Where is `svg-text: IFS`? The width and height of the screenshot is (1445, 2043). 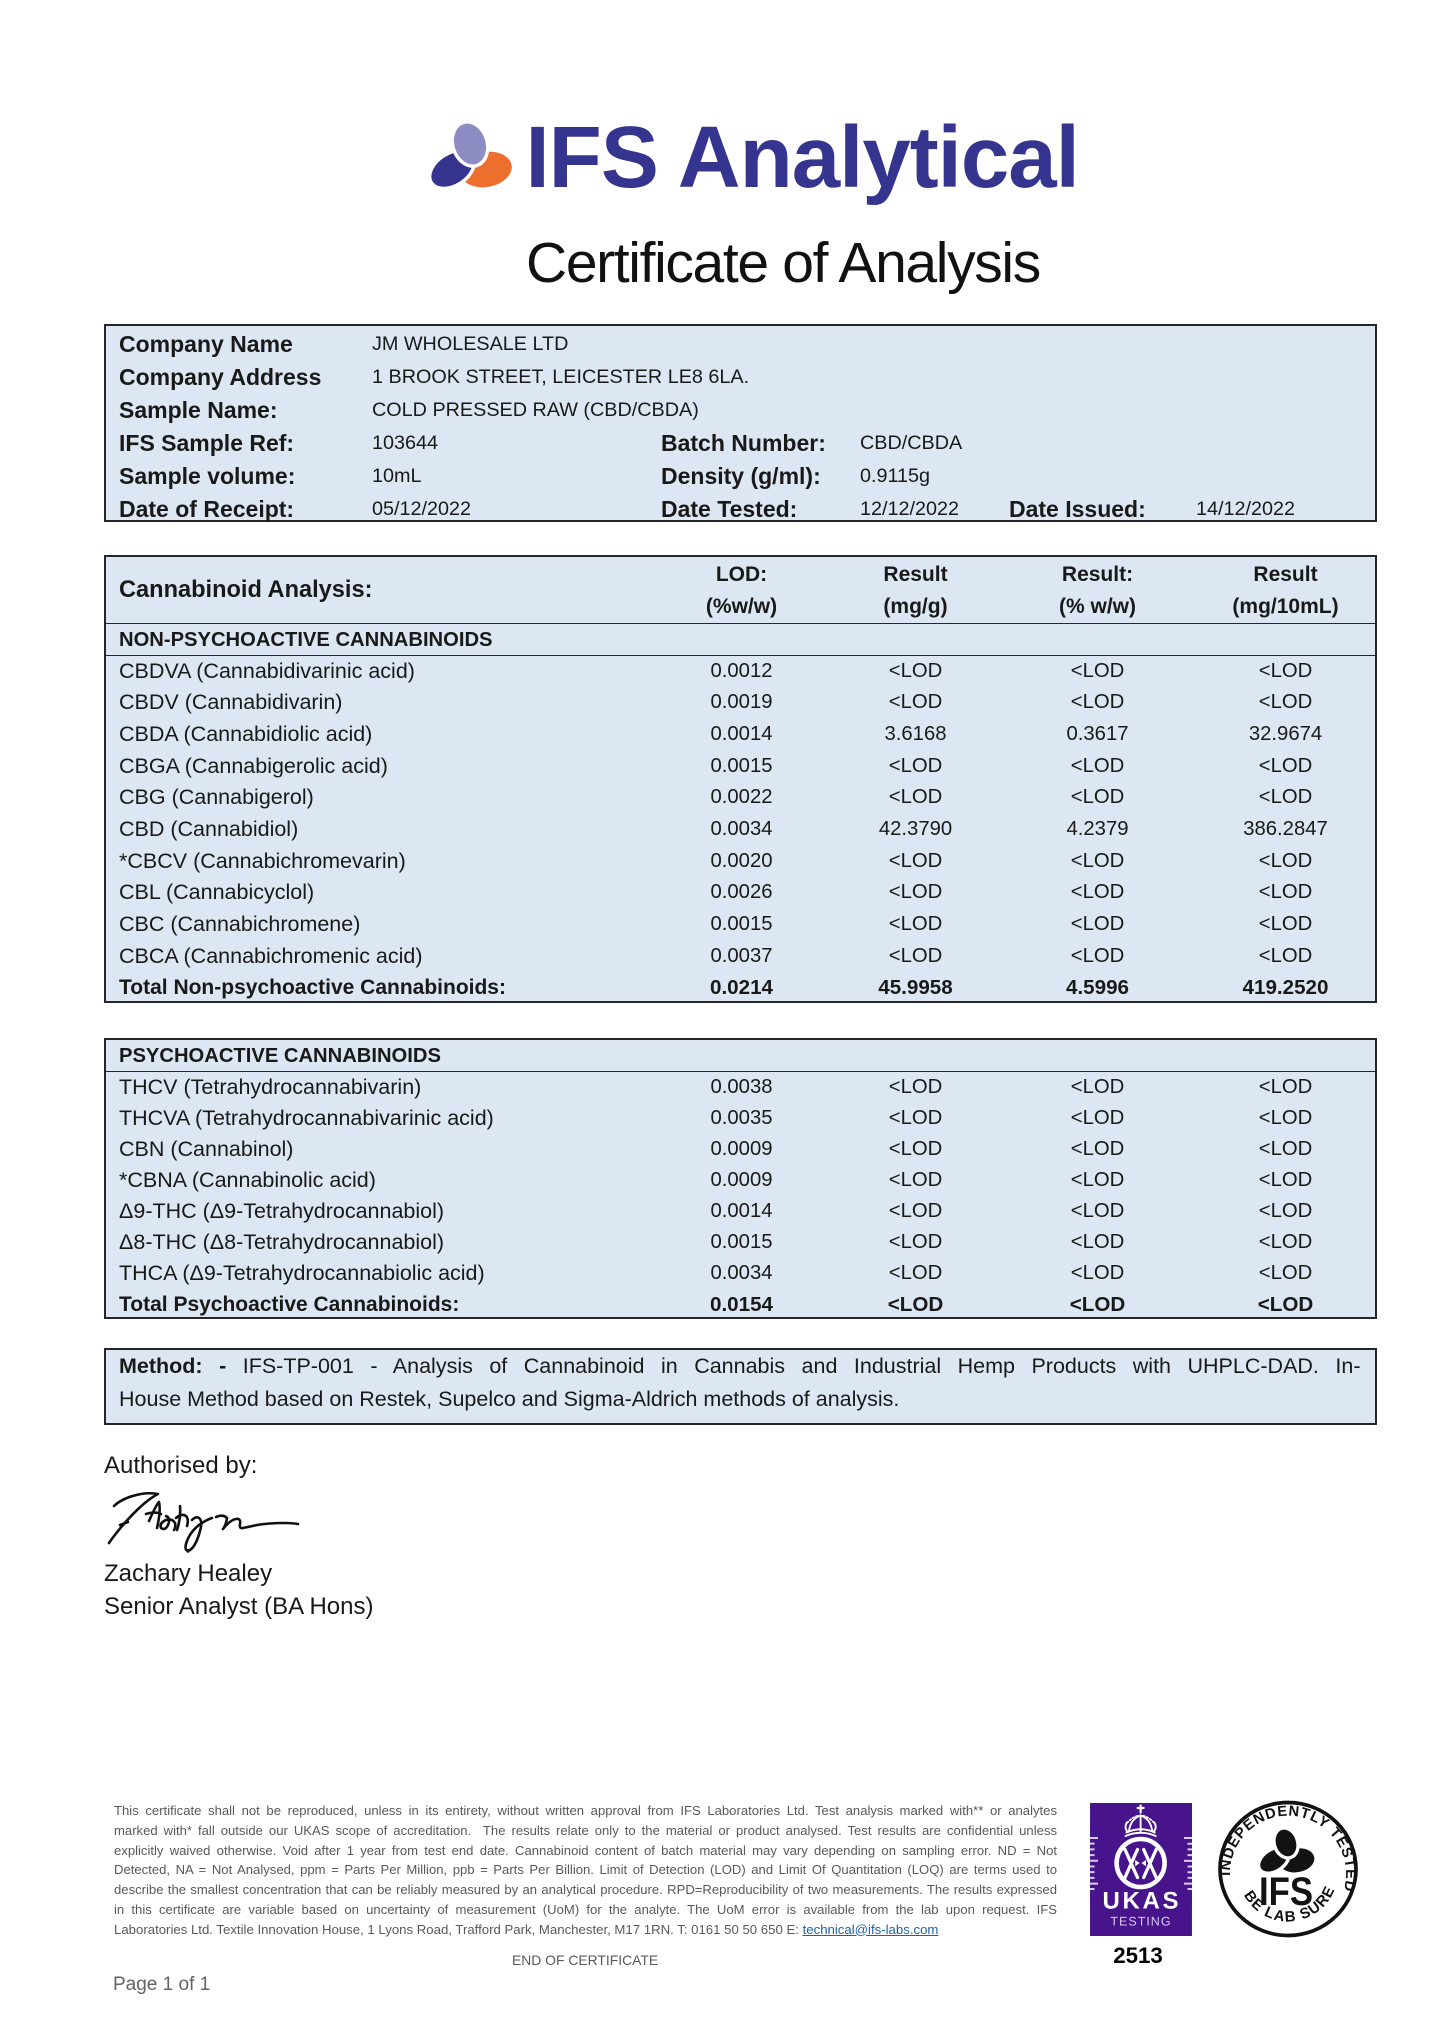 svg-text: IFS is located at coordinates (1286, 1892).